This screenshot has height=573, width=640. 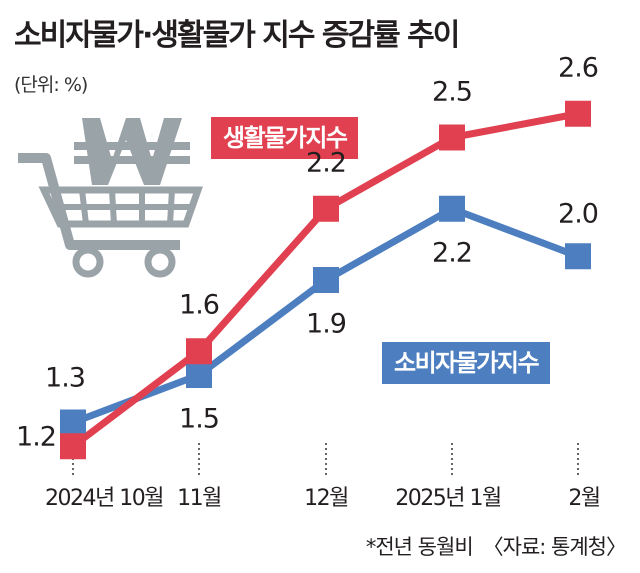 I want to click on value-label-living-1: 1.6, so click(x=199, y=305).